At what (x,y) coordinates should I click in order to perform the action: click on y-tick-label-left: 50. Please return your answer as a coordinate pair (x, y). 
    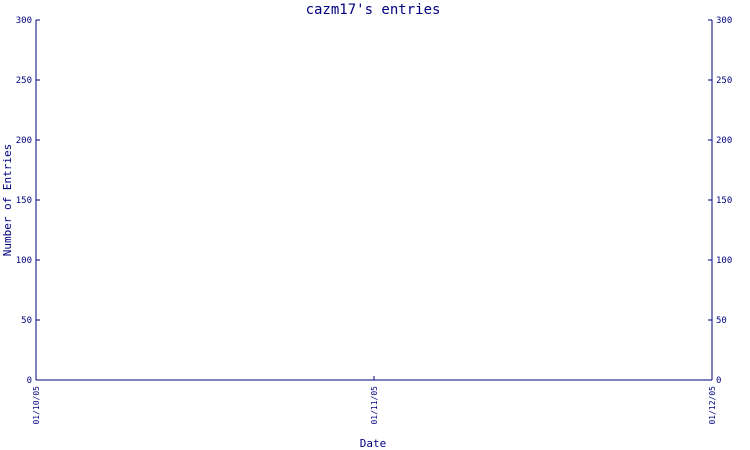
    Looking at the image, I should click on (26, 321).